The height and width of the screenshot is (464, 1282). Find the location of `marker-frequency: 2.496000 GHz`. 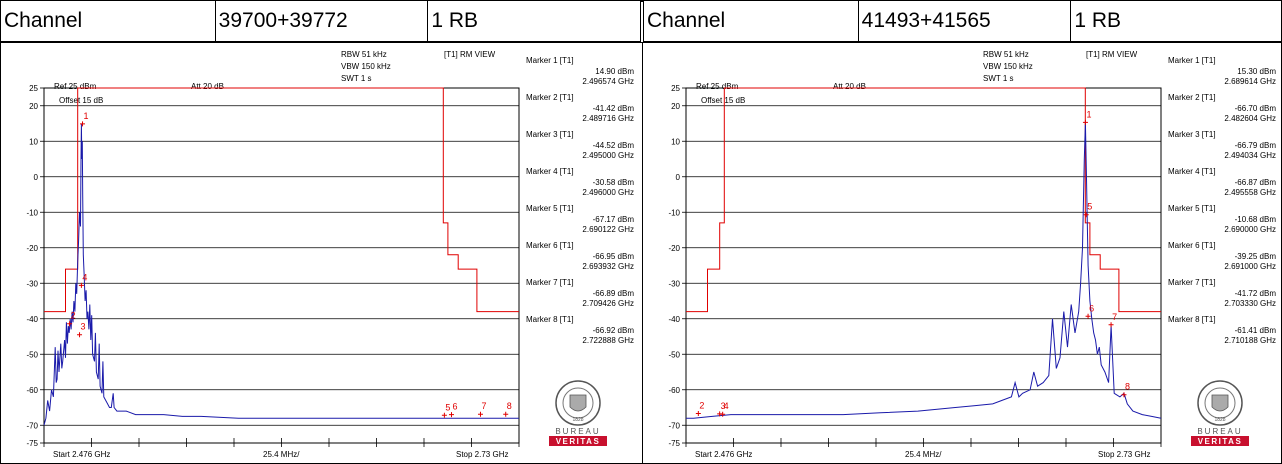

marker-frequency: 2.496000 GHz is located at coordinates (608, 192).